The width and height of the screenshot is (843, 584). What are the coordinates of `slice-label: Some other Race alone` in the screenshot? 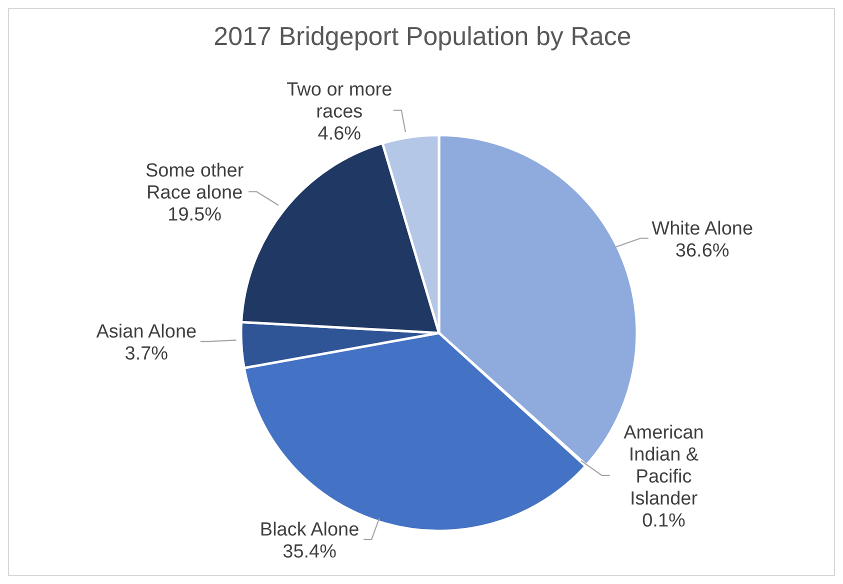 It's located at (194, 182).